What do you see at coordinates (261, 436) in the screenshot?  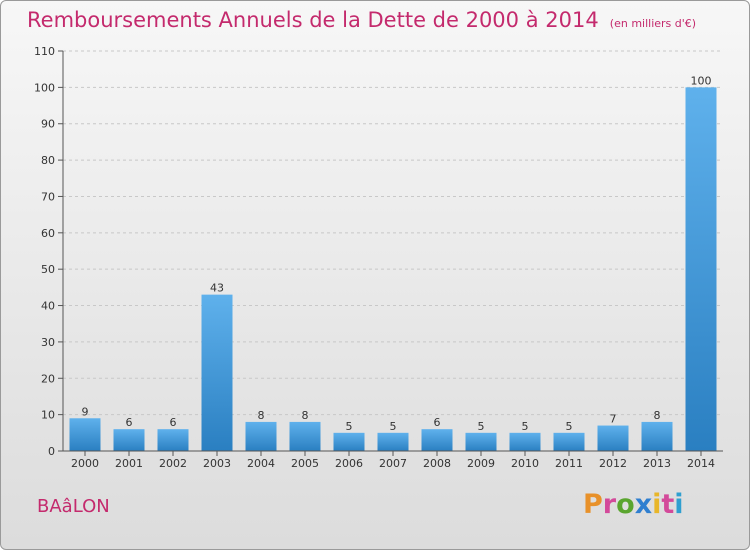 I see `bar-2004` at bounding box center [261, 436].